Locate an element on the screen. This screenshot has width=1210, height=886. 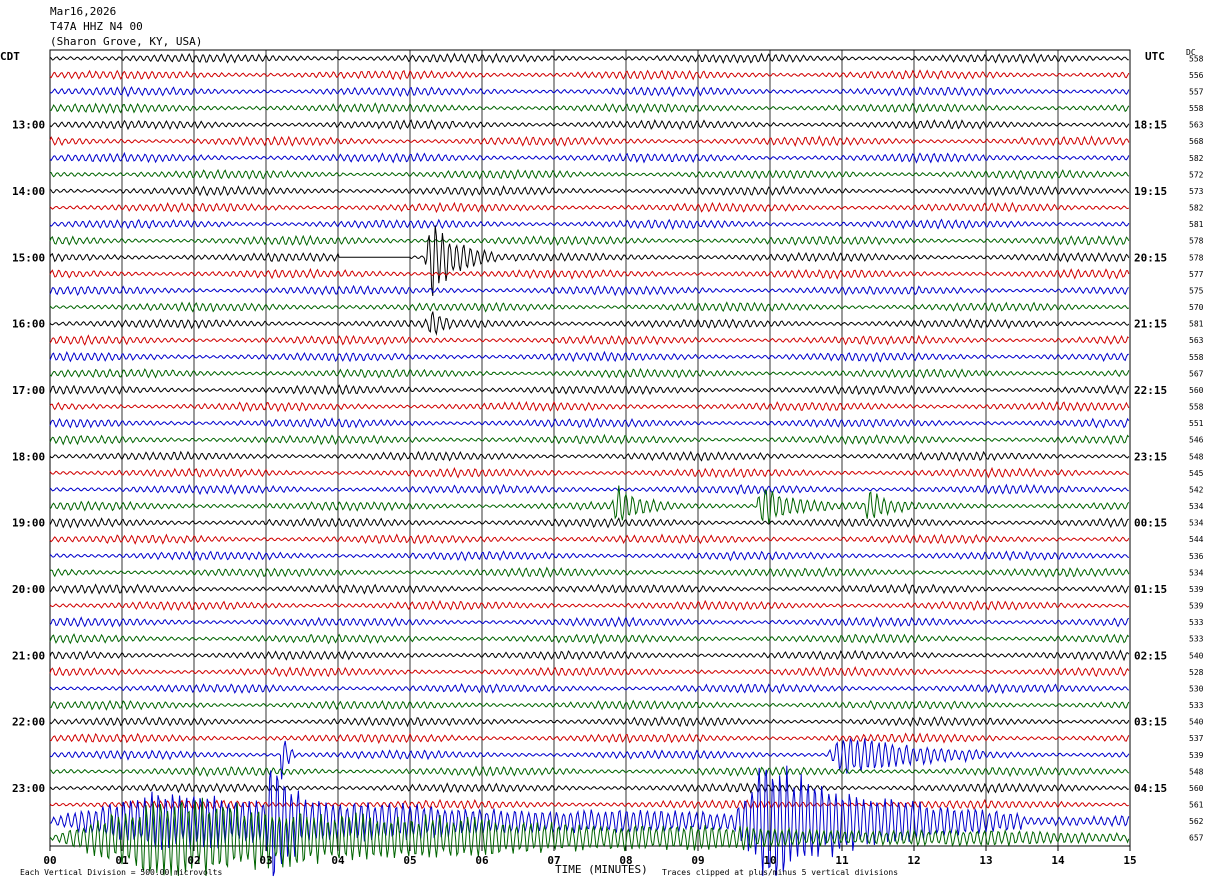
x-tick-label: 00 is located at coordinates (49, 860).